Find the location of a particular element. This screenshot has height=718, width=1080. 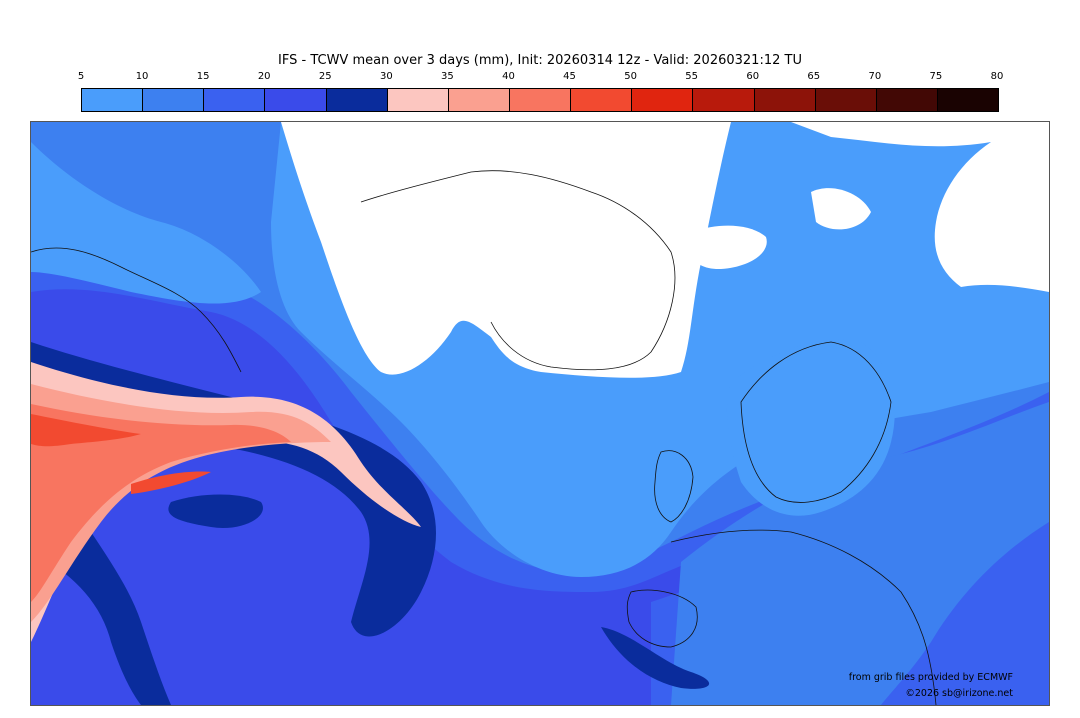

iceland-mask is located at coordinates (727, 247).